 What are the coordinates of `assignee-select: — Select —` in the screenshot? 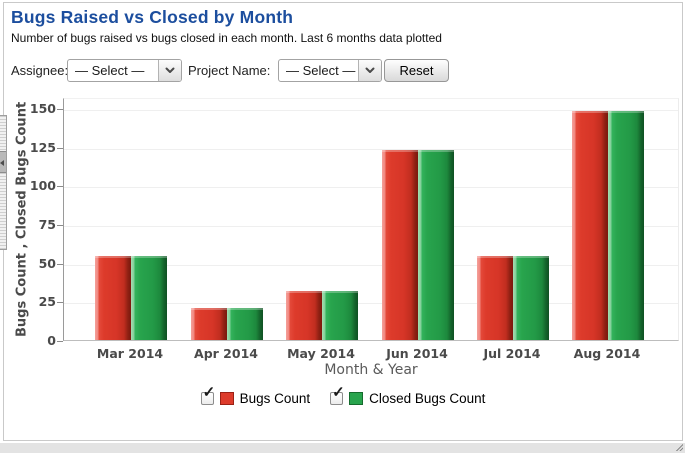 It's located at (124, 70).